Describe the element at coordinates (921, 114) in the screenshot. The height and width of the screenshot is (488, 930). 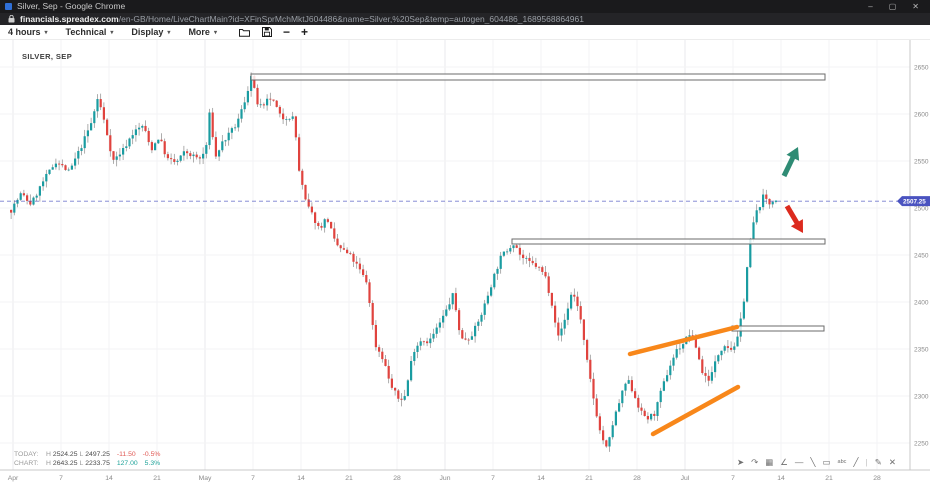
I see `price-tick-label: 2600` at that location.